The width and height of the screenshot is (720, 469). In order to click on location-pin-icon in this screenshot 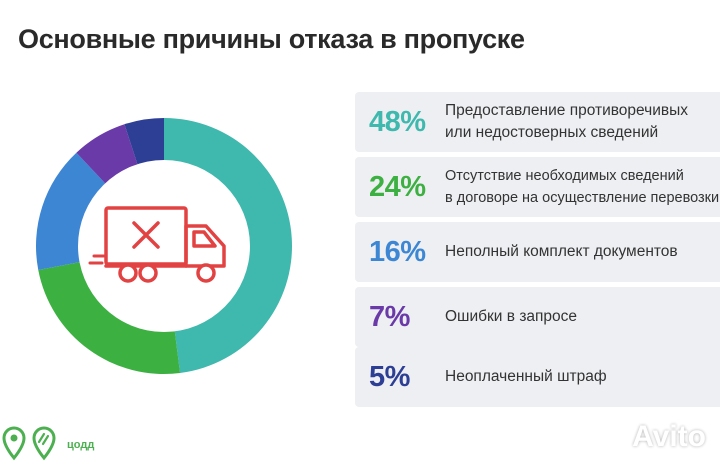, I will do `click(29, 443)`.